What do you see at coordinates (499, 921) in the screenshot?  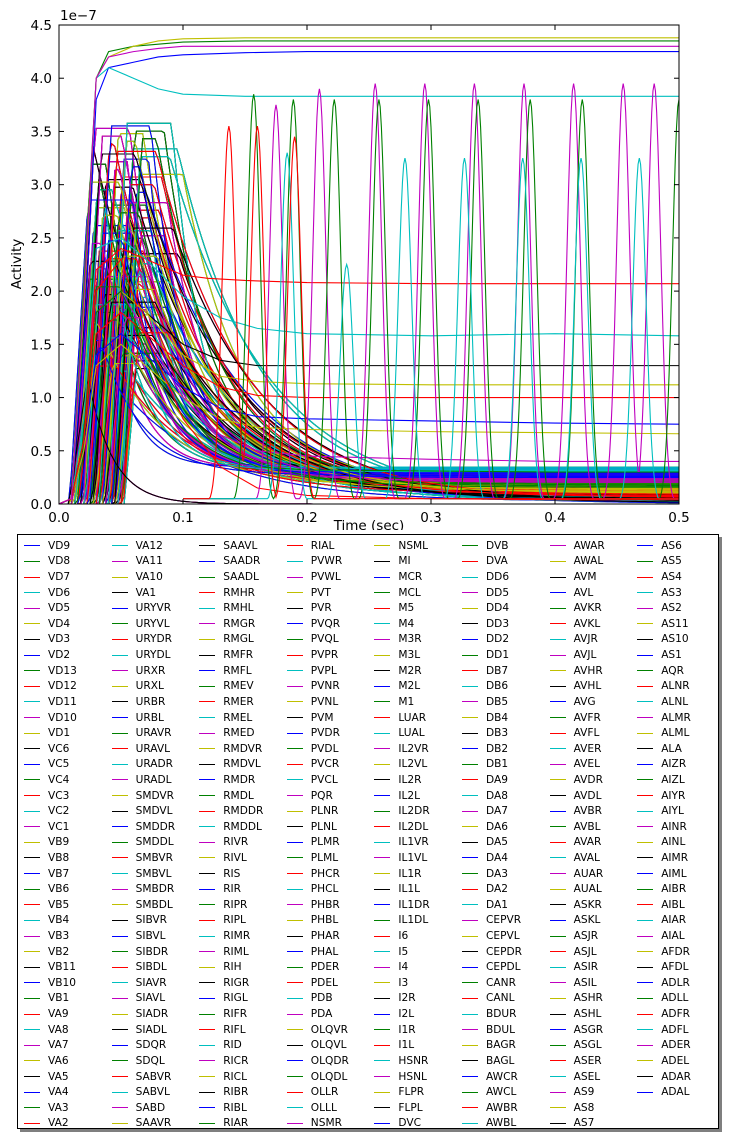 I see `legend-item: CEPVR` at bounding box center [499, 921].